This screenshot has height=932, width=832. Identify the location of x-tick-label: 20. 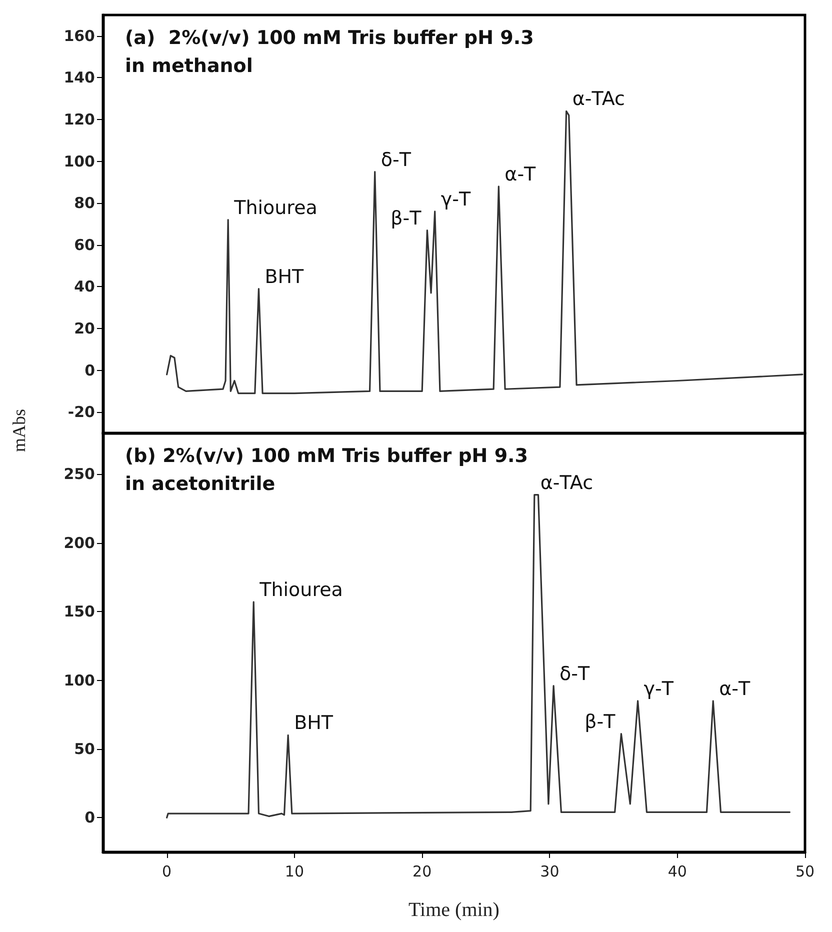
(422, 871).